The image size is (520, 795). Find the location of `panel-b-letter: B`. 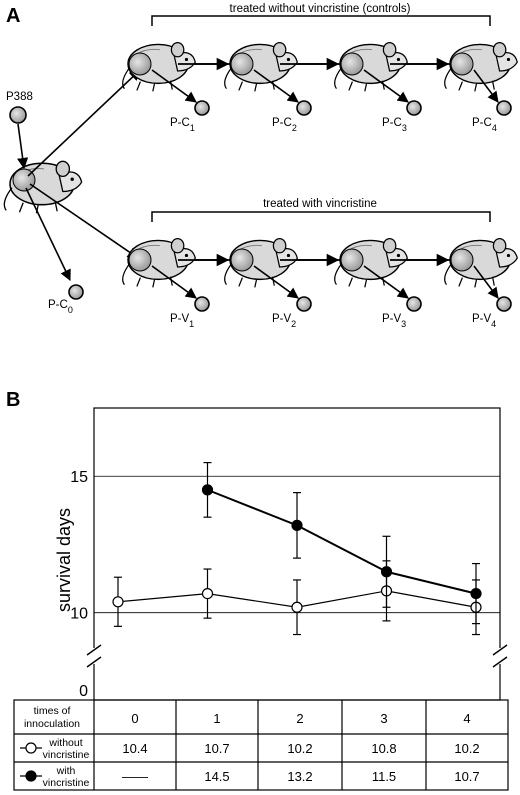

panel-b-letter: B is located at coordinates (13, 400).